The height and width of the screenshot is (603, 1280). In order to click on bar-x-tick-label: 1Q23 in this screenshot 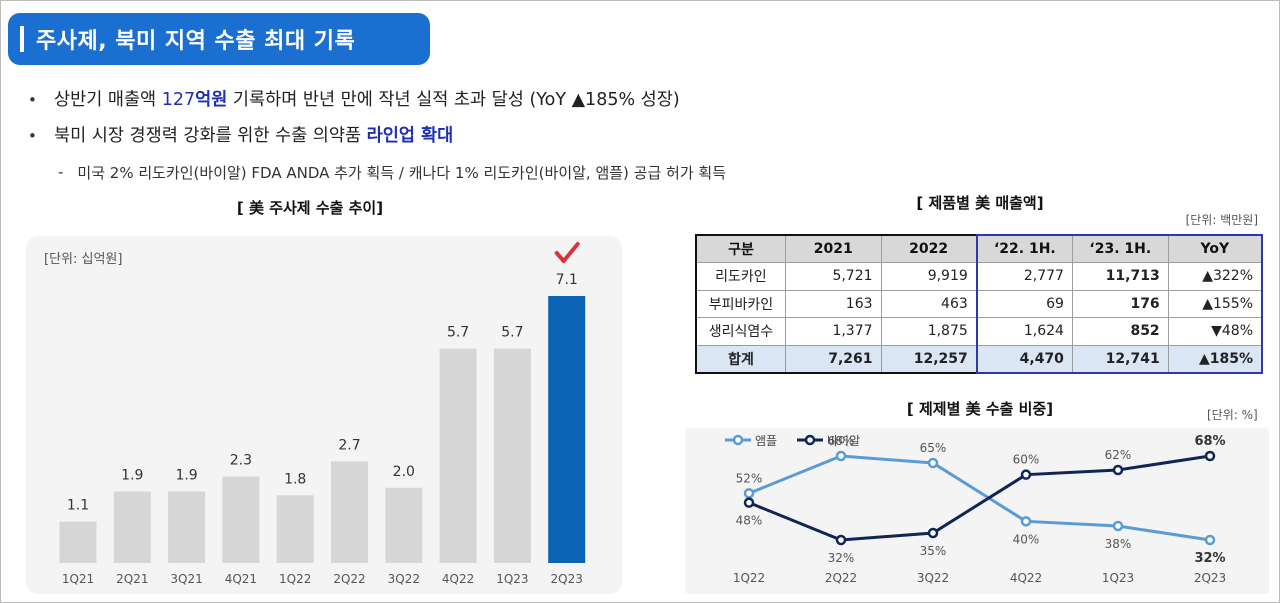, I will do `click(512, 579)`.